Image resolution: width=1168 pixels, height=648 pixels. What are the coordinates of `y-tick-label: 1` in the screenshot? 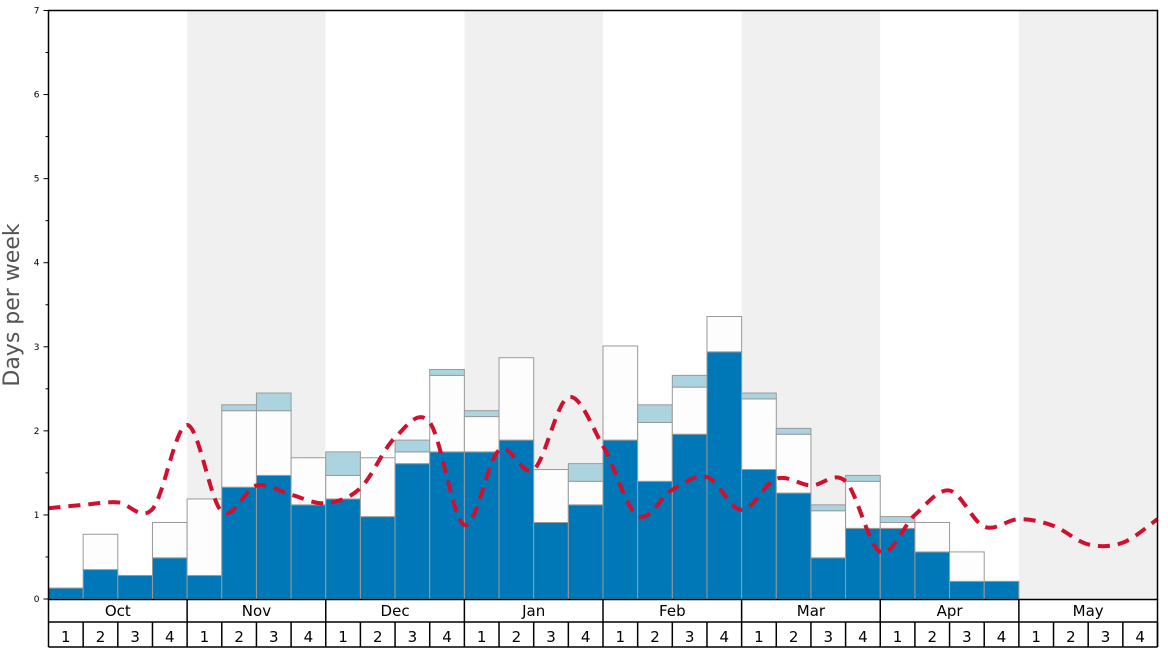 It's located at (37, 516).